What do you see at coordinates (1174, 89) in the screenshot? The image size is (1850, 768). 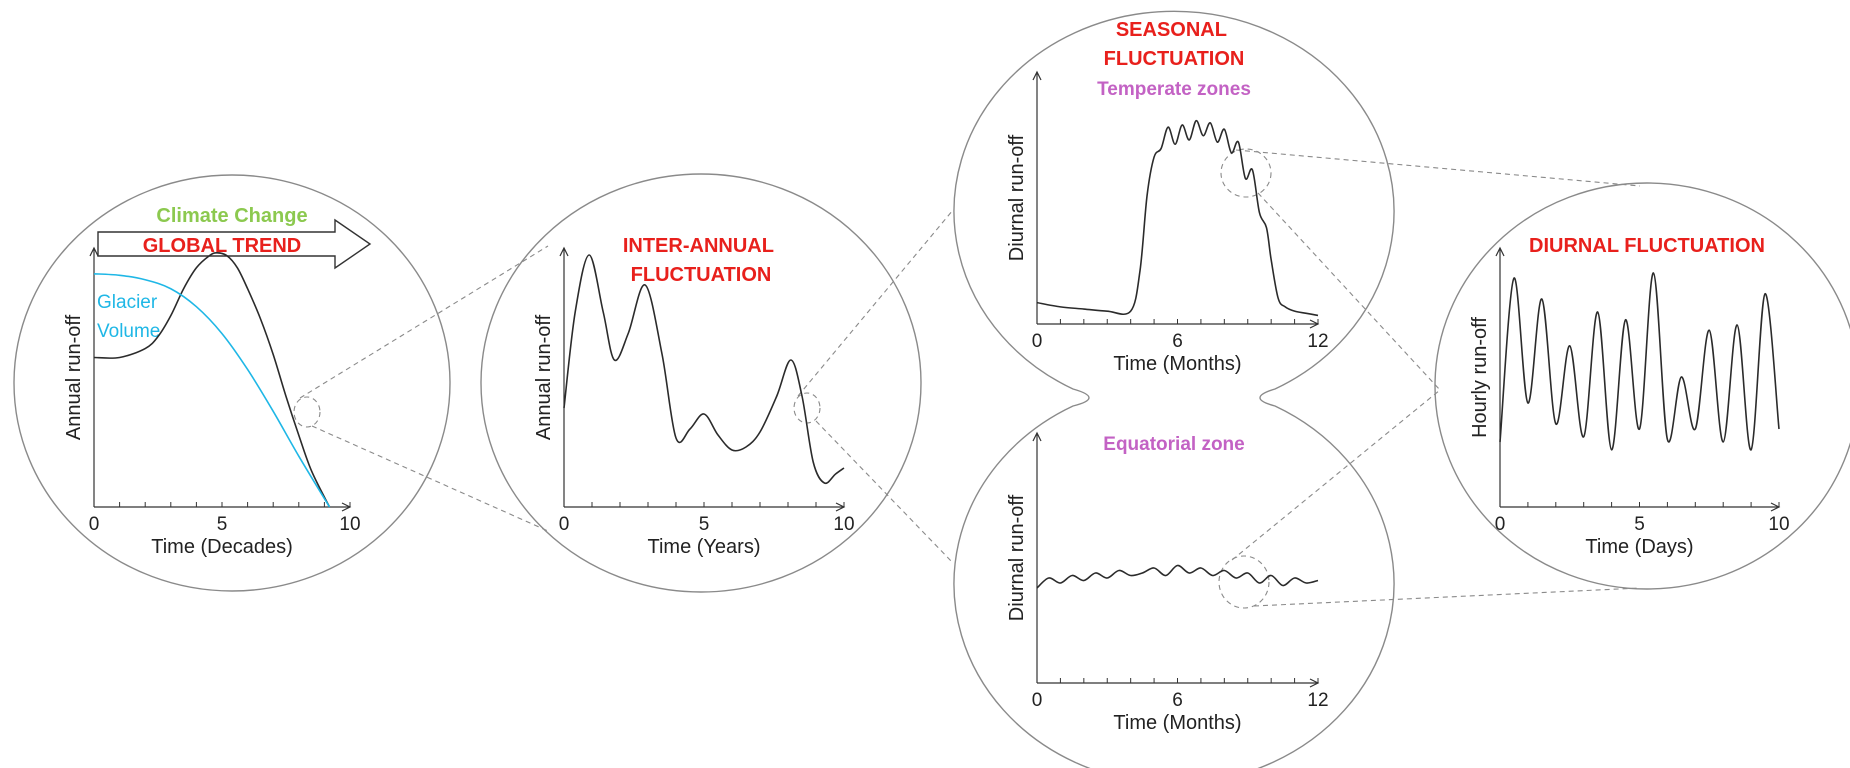 I see `temperate-zones-title: Temperate zones` at bounding box center [1174, 89].